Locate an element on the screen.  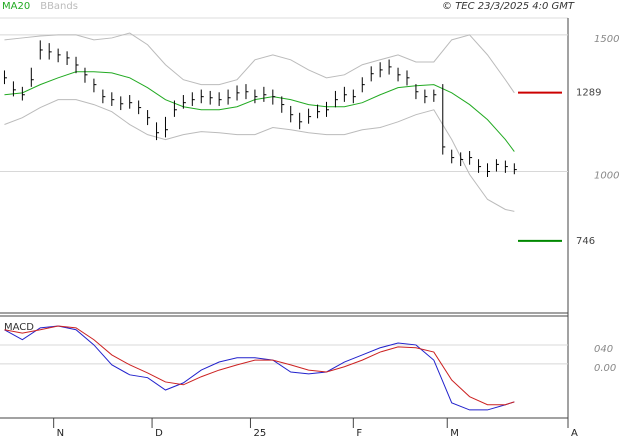
y-tick-label: 1500 is located at coordinates (606, 39).